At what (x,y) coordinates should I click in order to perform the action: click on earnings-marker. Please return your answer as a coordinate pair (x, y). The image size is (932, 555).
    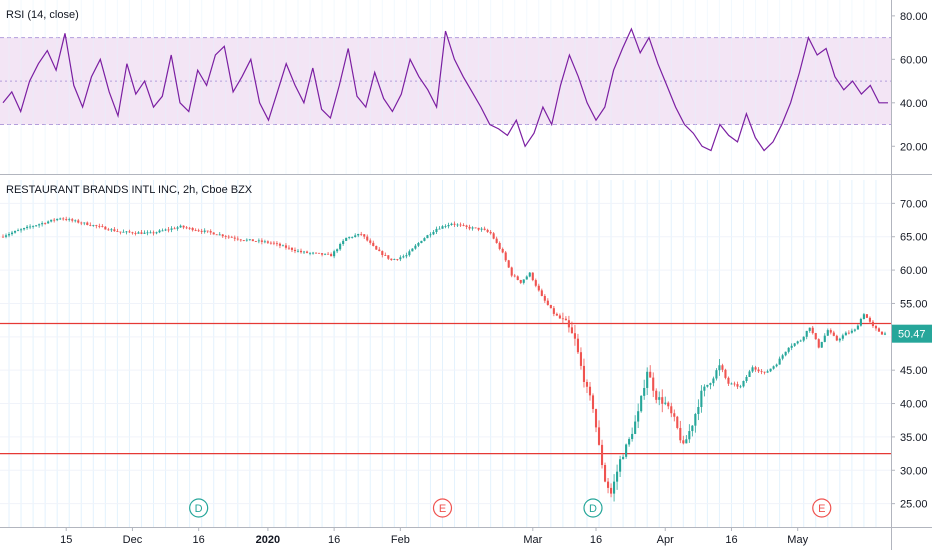
    Looking at the image, I should click on (822, 508).